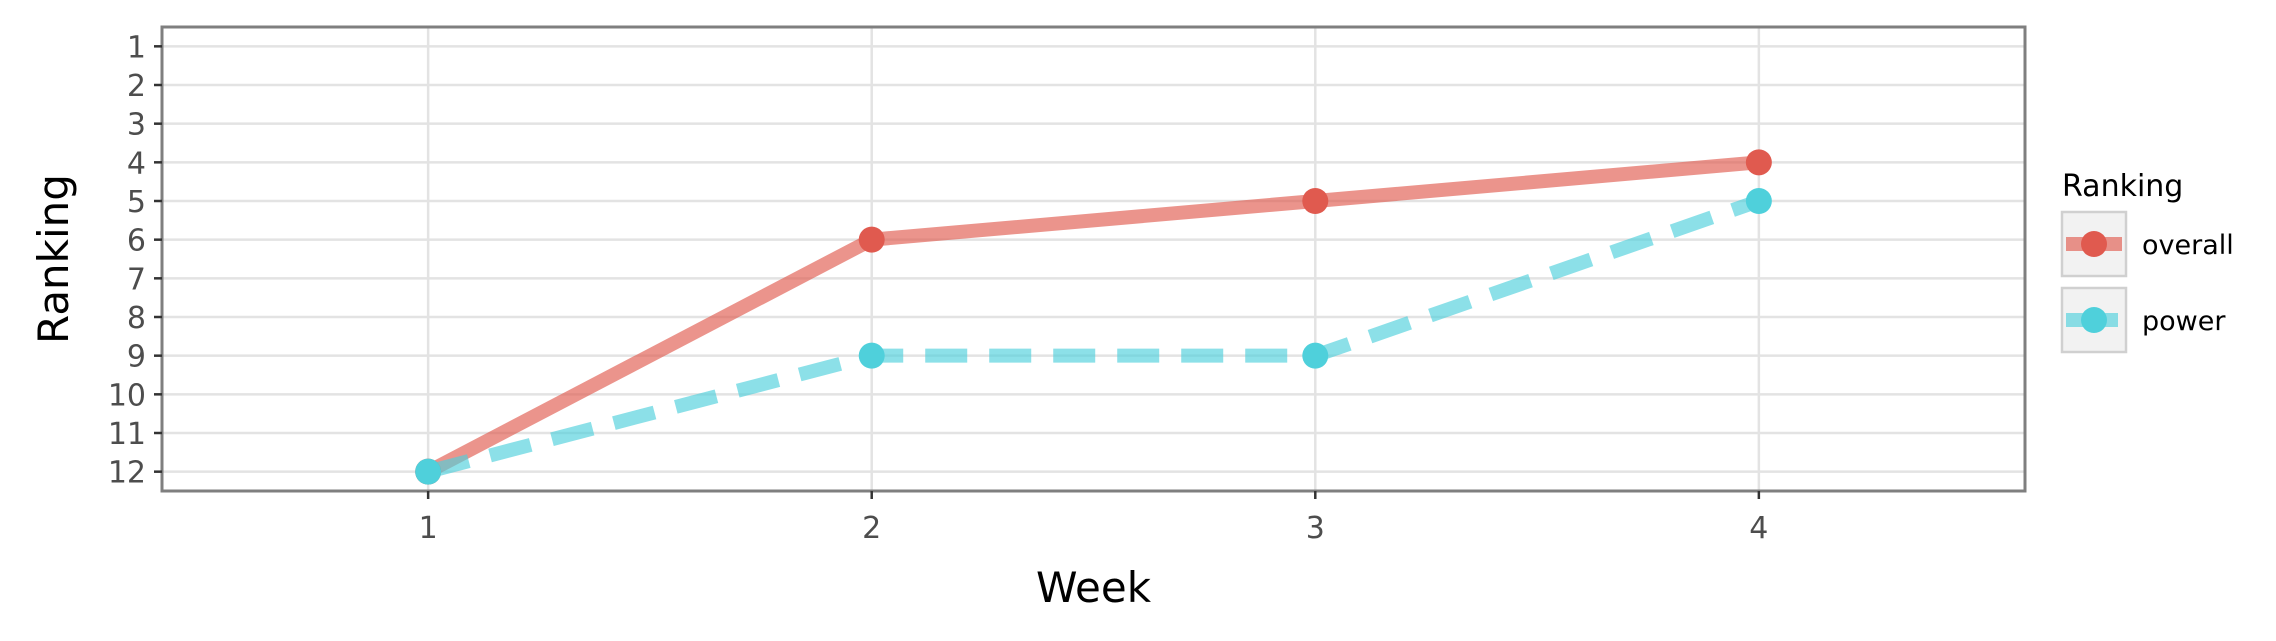  I want to click on legend-item-overall: overall, so click(2147, 244).